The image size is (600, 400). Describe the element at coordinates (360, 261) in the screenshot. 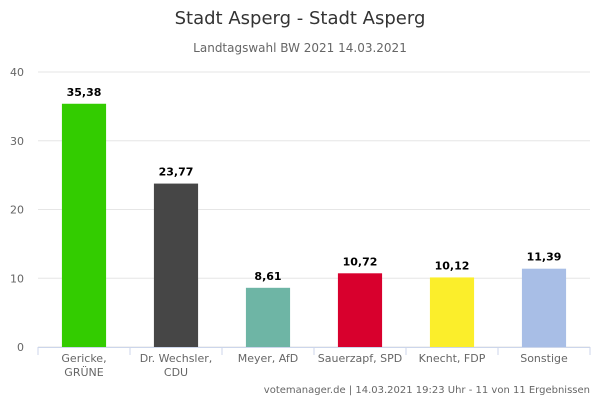

I see `bar-value-label: 10,72` at that location.